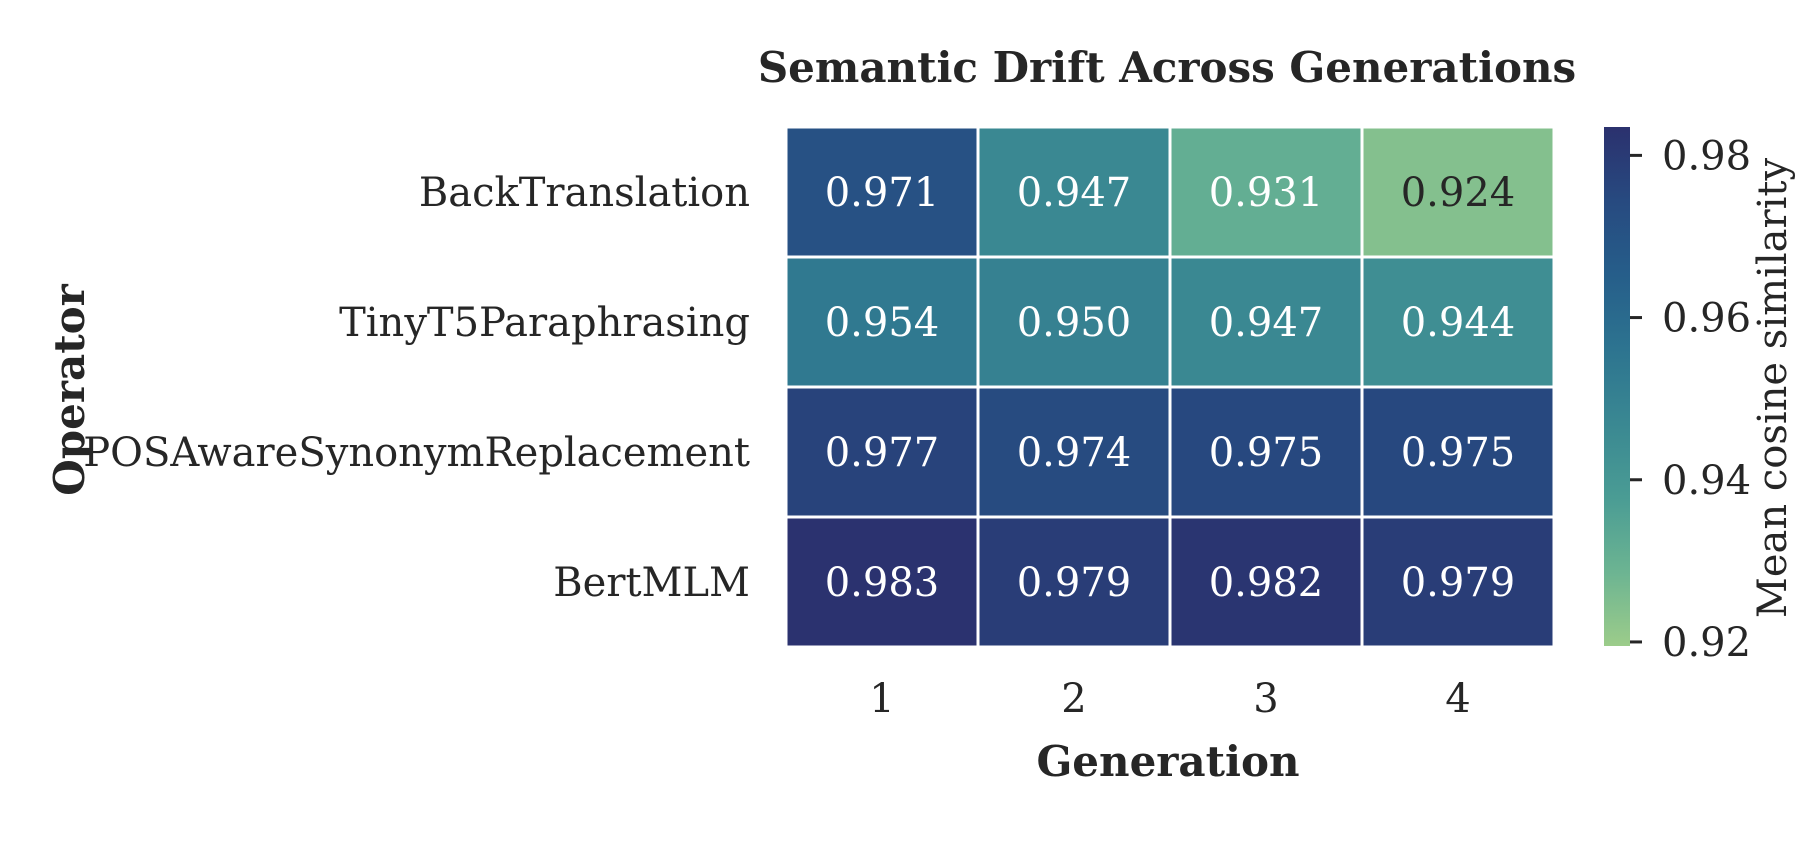 This screenshot has height=844, width=1800. Describe the element at coordinates (1266, 583) in the screenshot. I see `cell-value-label: 0.982` at that location.